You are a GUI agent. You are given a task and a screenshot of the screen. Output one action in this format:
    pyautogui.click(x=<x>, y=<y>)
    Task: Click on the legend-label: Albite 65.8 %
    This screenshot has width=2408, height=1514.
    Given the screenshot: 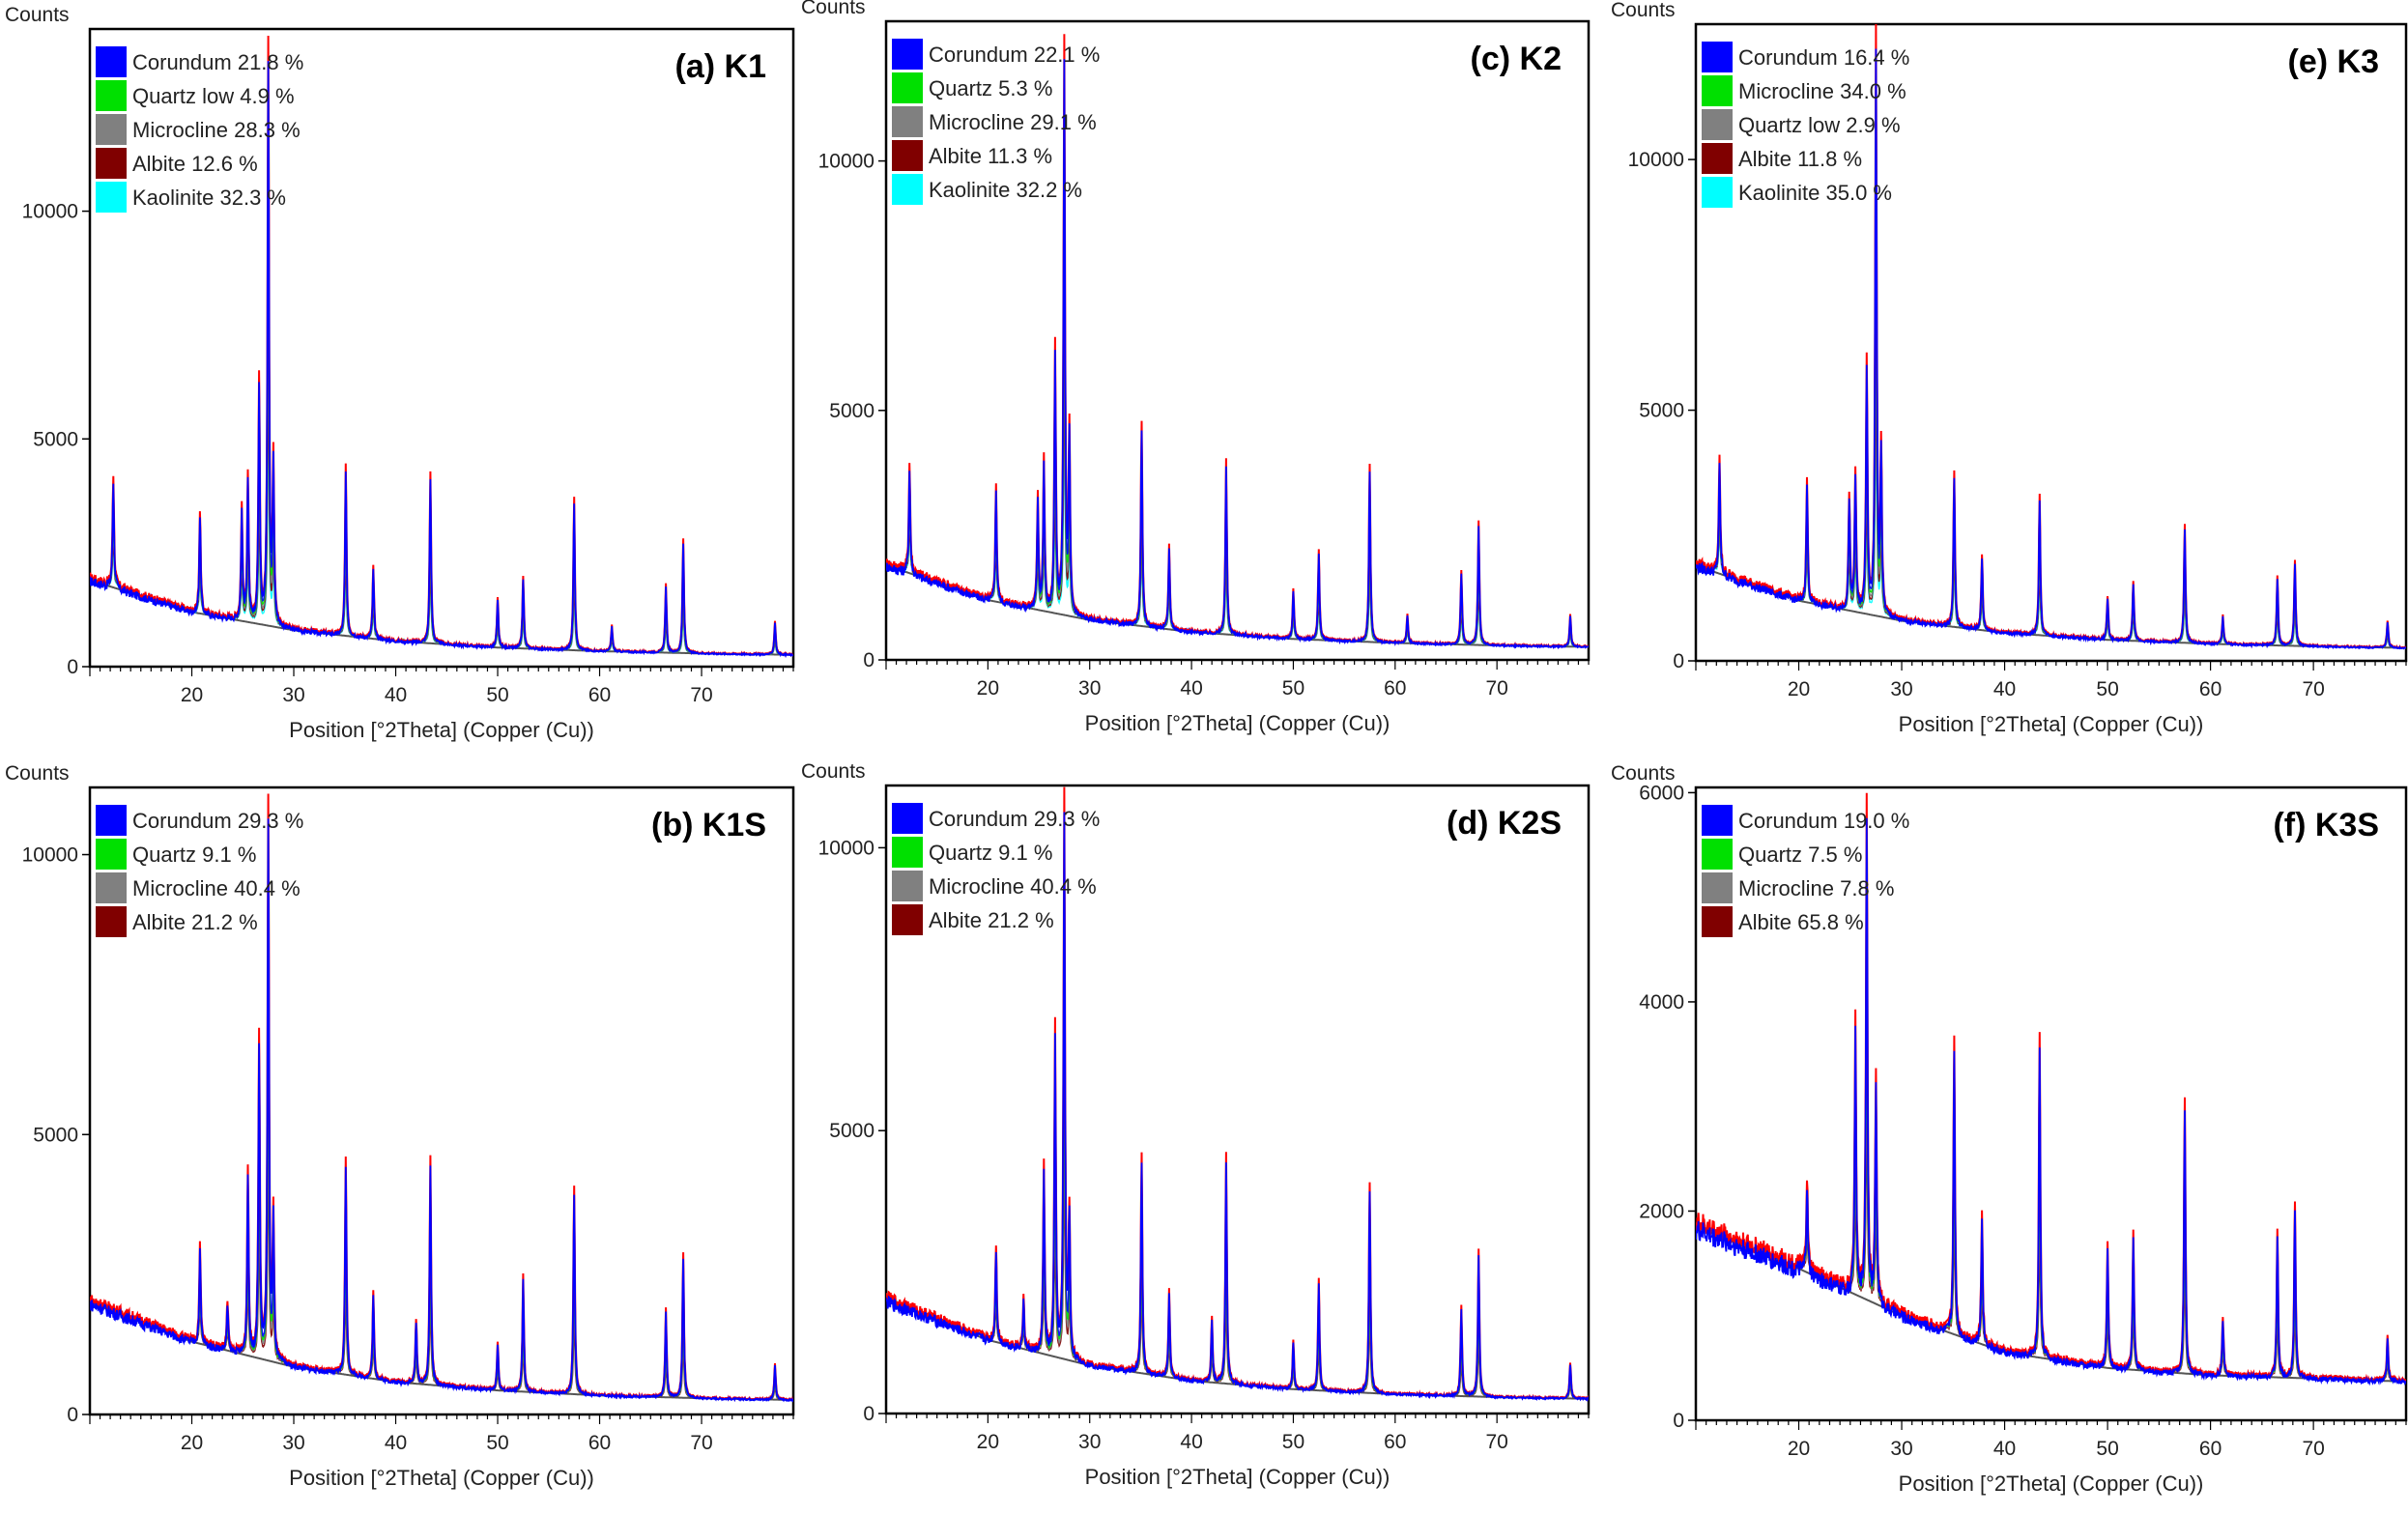 What is the action you would take?
    pyautogui.click(x=1801, y=922)
    